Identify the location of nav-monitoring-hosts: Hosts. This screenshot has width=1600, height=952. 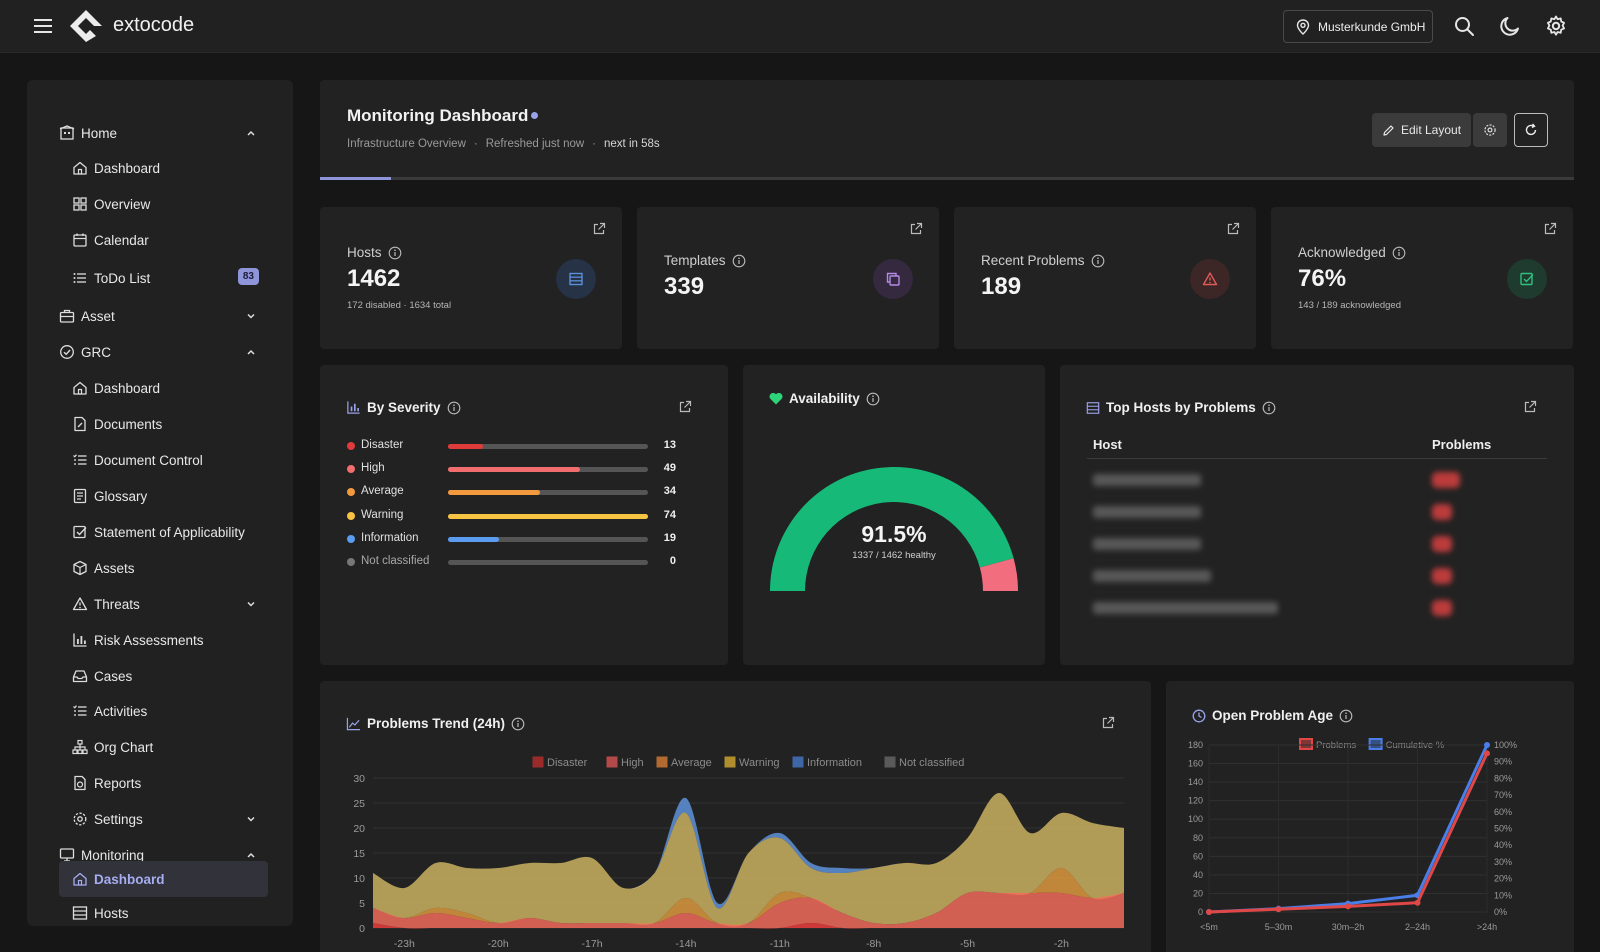
(160, 912).